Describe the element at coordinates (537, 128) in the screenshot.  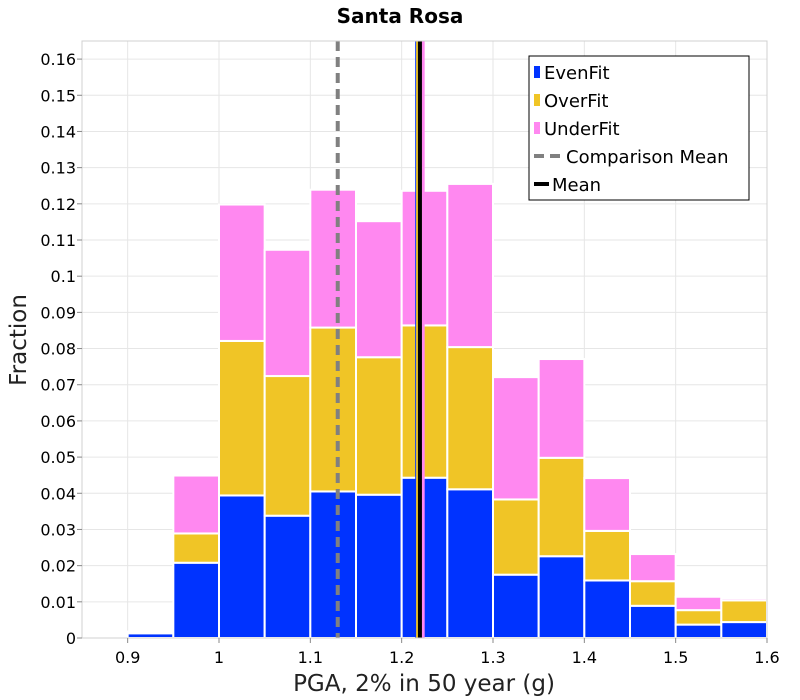
I see `legend-swatch-underfit` at that location.